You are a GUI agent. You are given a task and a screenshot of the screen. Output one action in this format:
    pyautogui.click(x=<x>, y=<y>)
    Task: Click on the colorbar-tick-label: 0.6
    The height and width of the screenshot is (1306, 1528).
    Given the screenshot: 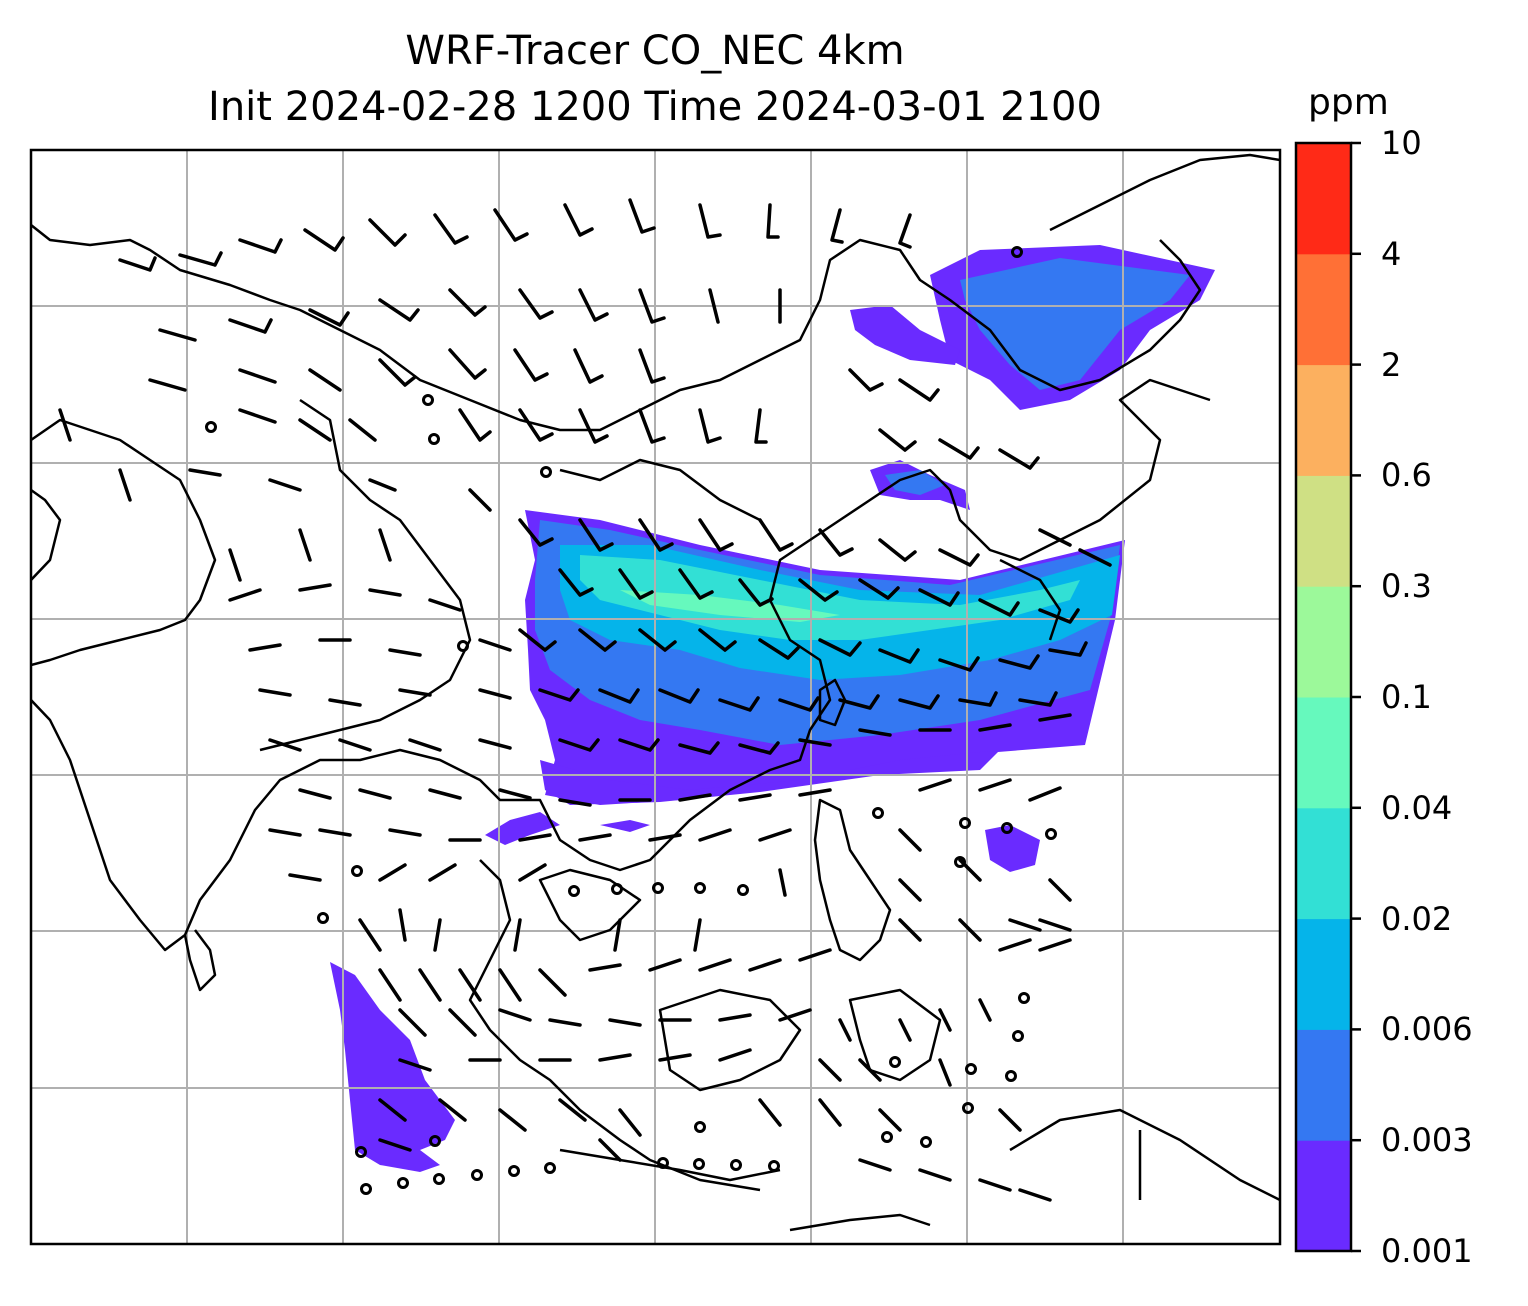 What is the action you would take?
    pyautogui.click(x=1406, y=475)
    